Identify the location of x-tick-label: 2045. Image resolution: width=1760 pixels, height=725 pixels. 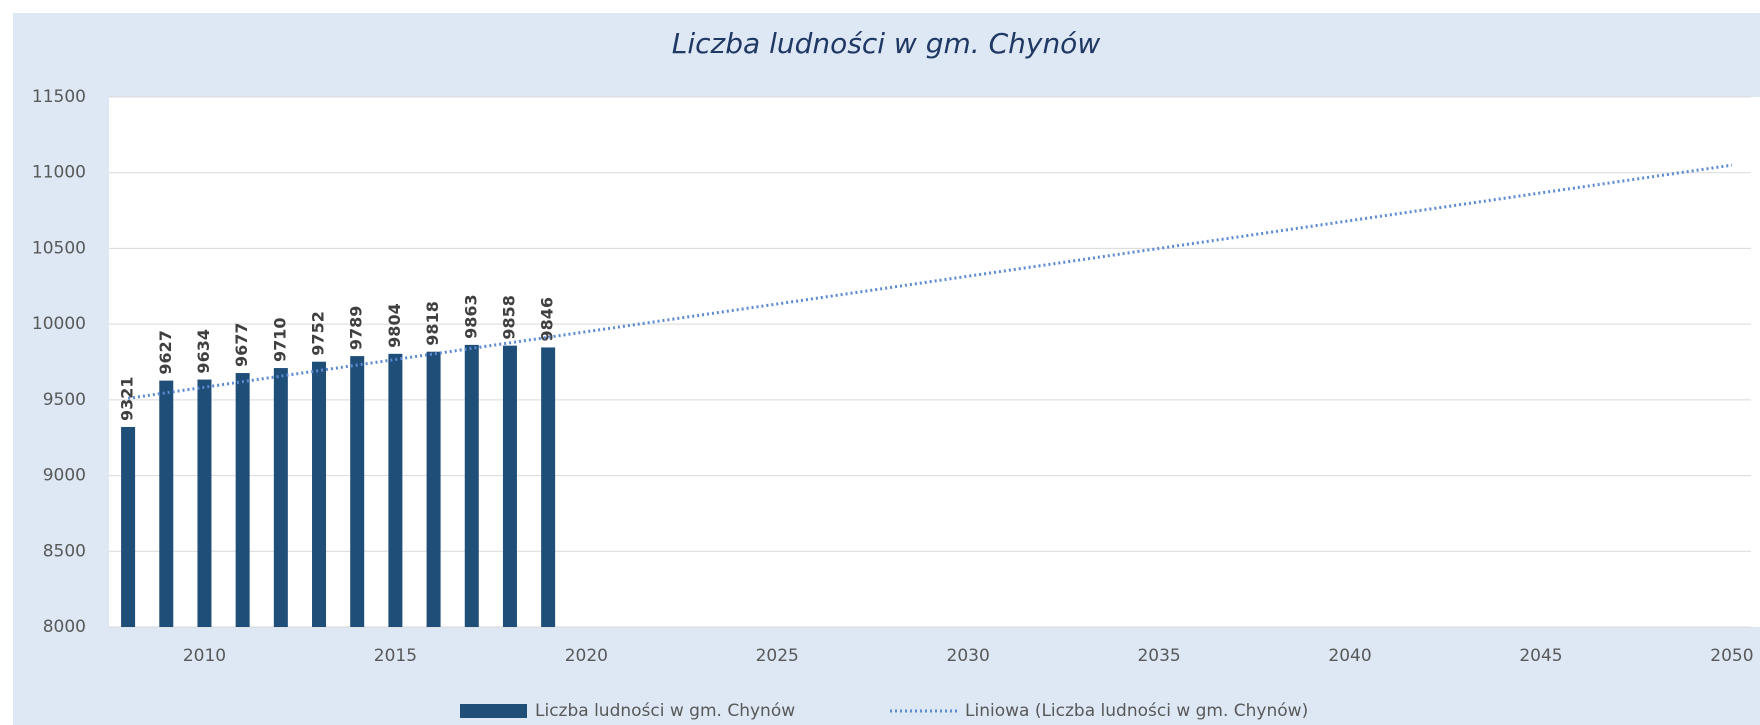
(1540, 656).